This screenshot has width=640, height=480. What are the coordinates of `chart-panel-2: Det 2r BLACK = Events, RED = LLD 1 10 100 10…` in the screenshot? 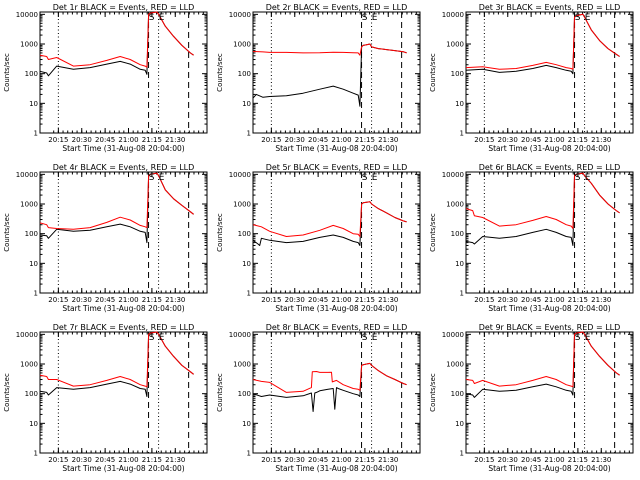 It's located at (318, 78).